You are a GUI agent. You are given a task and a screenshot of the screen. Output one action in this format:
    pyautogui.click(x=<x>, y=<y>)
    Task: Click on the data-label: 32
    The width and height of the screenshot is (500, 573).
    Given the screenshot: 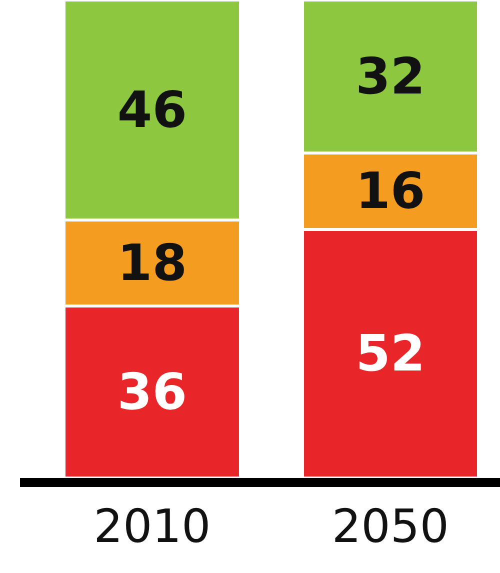 What is the action you would take?
    pyautogui.click(x=391, y=76)
    